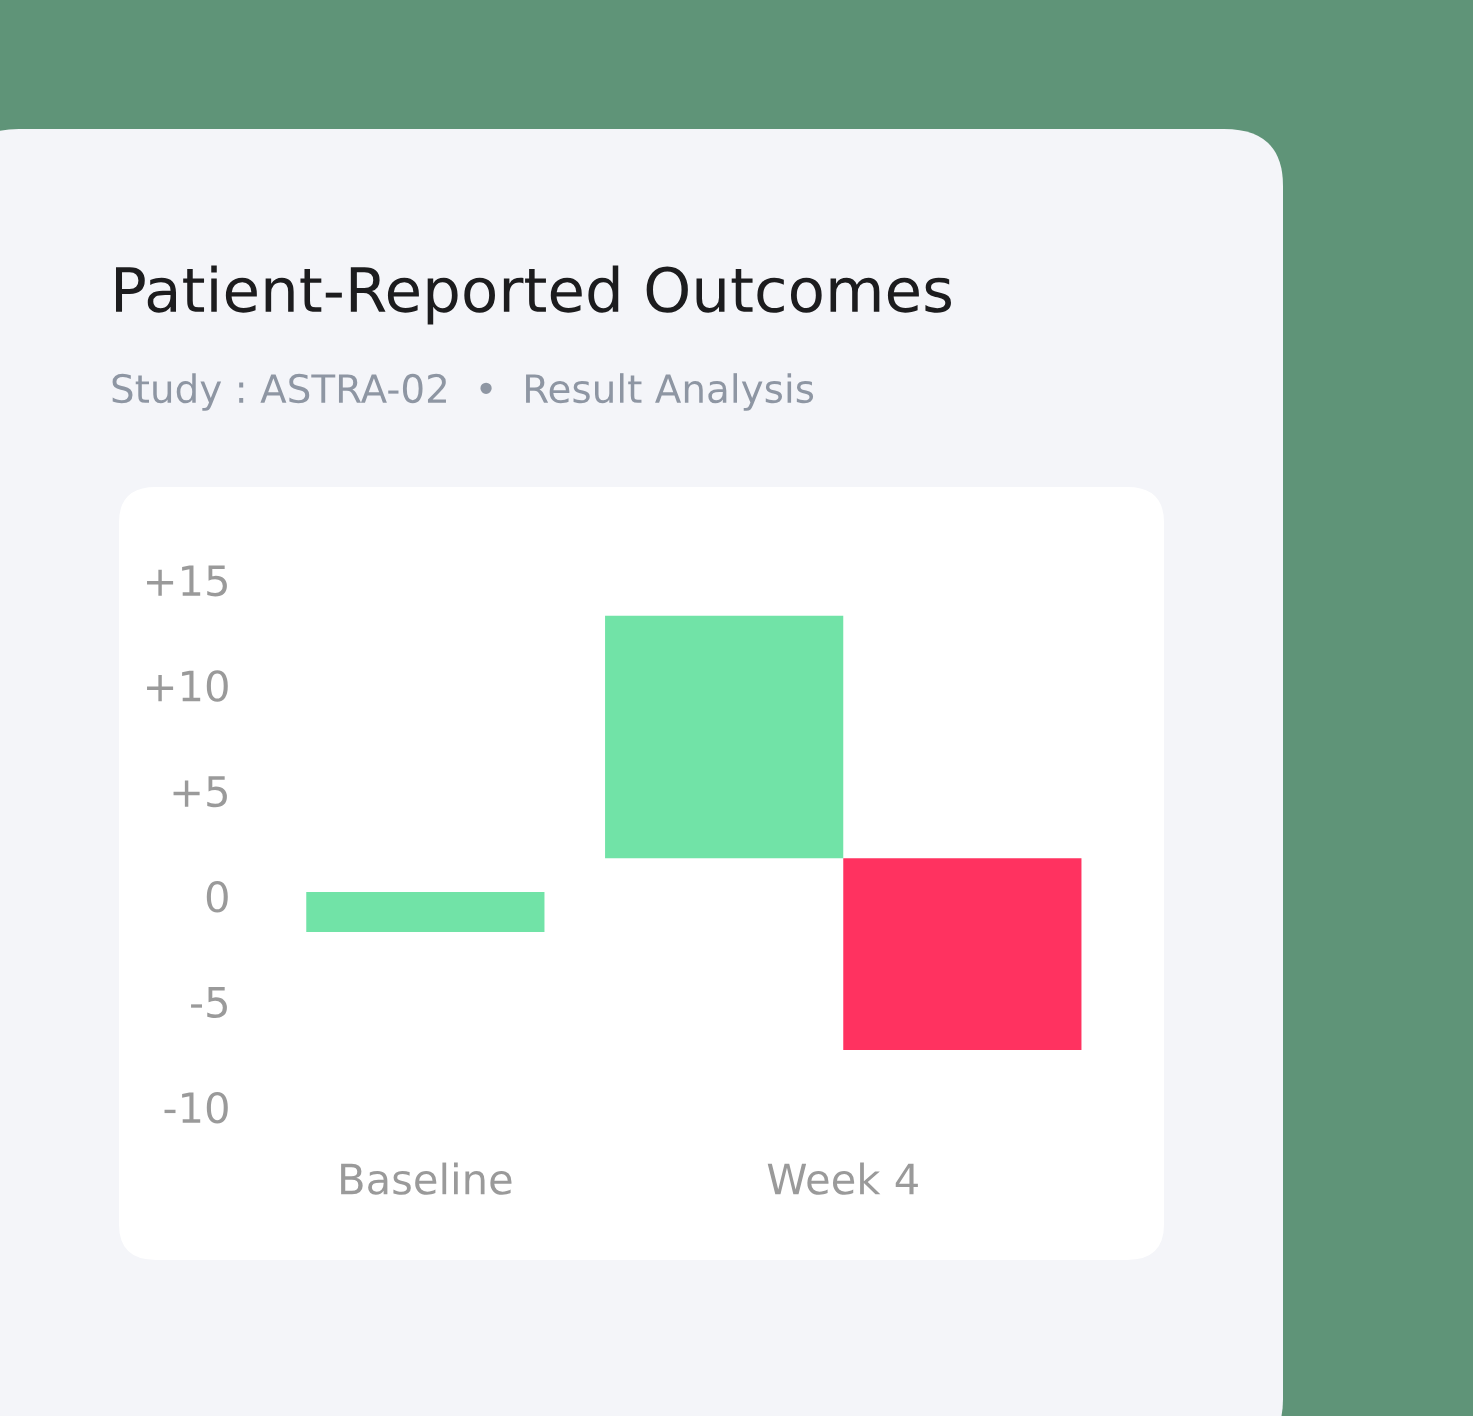 The image size is (1473, 1416). What do you see at coordinates (463, 392) in the screenshot?
I see `chart-subtitle: Study : ASTRA-02 • Result Analysis` at bounding box center [463, 392].